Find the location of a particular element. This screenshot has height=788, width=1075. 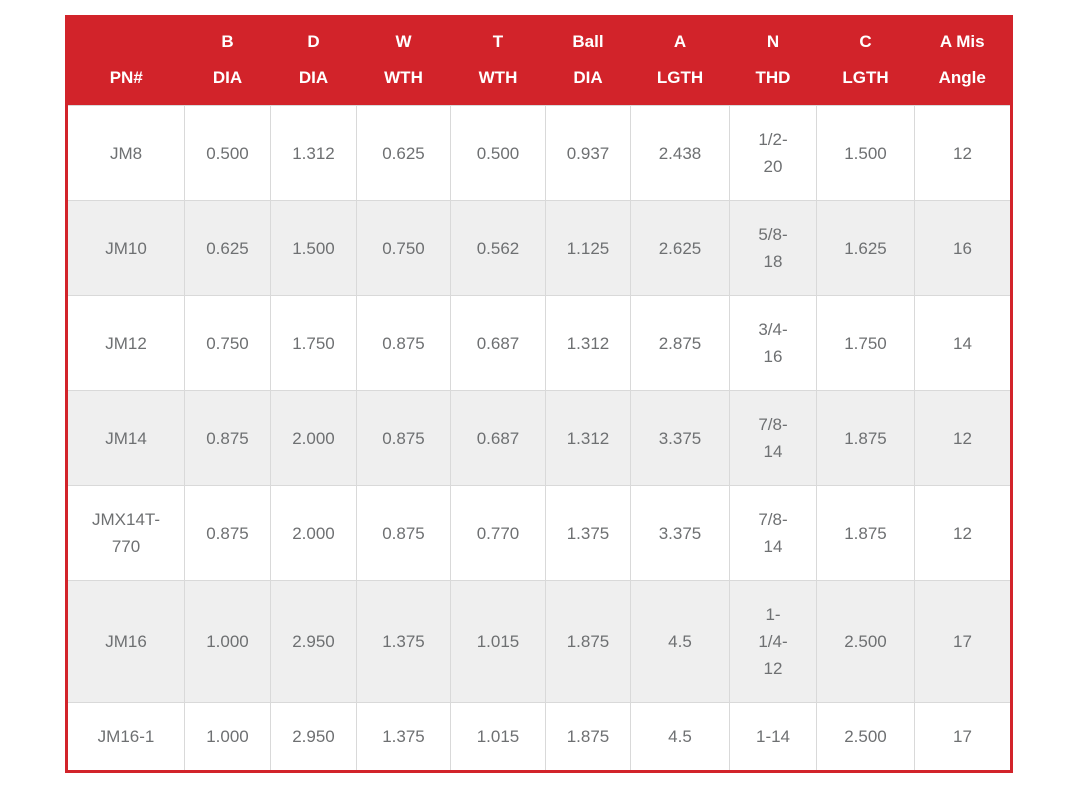

part-number-cell: JM16-1 is located at coordinates (125, 737).